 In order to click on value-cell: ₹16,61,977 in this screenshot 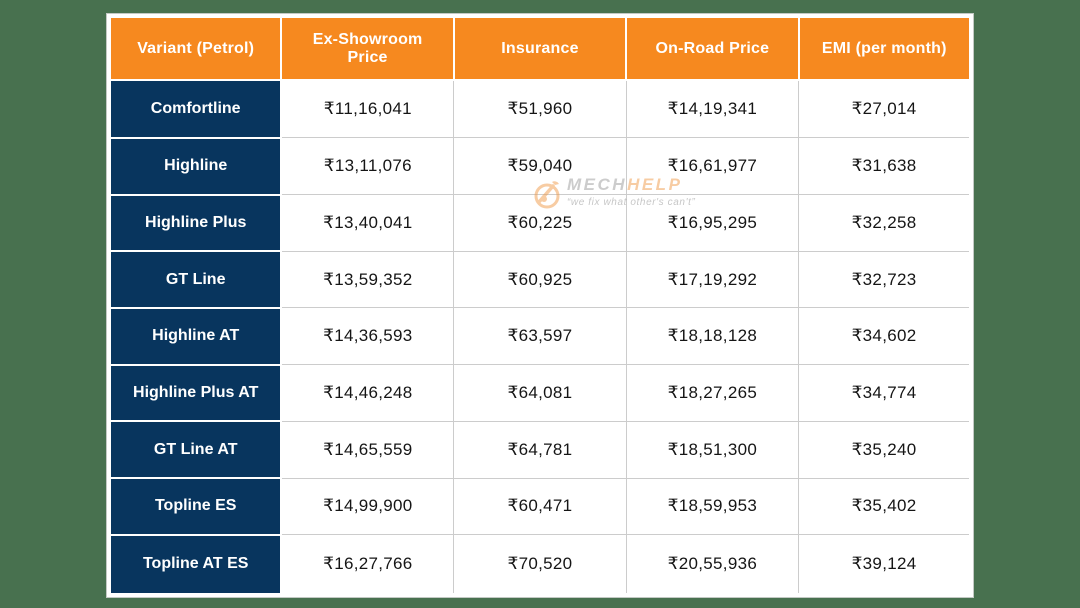, I will do `click(712, 166)`.